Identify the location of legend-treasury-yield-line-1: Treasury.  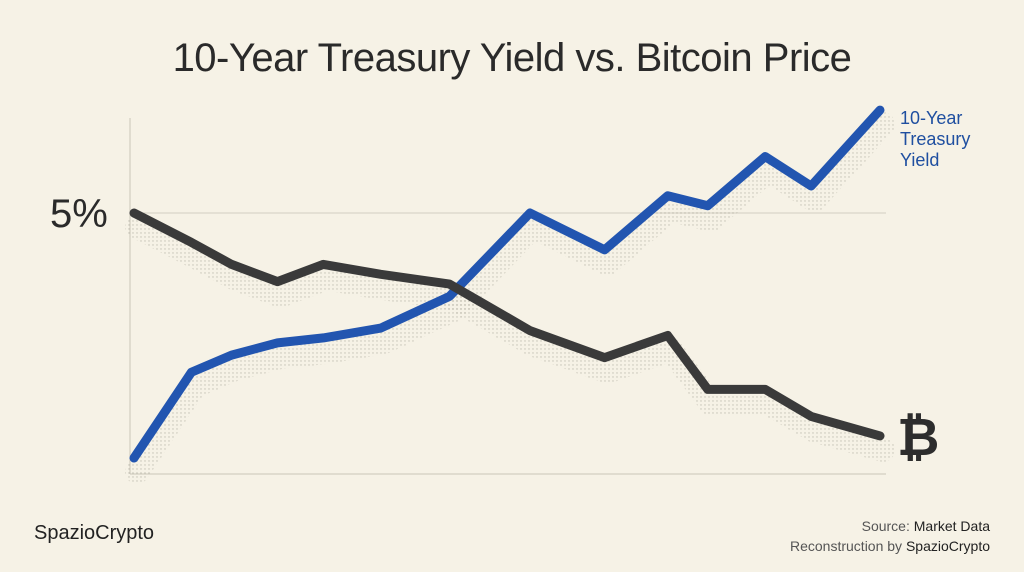
(935, 139).